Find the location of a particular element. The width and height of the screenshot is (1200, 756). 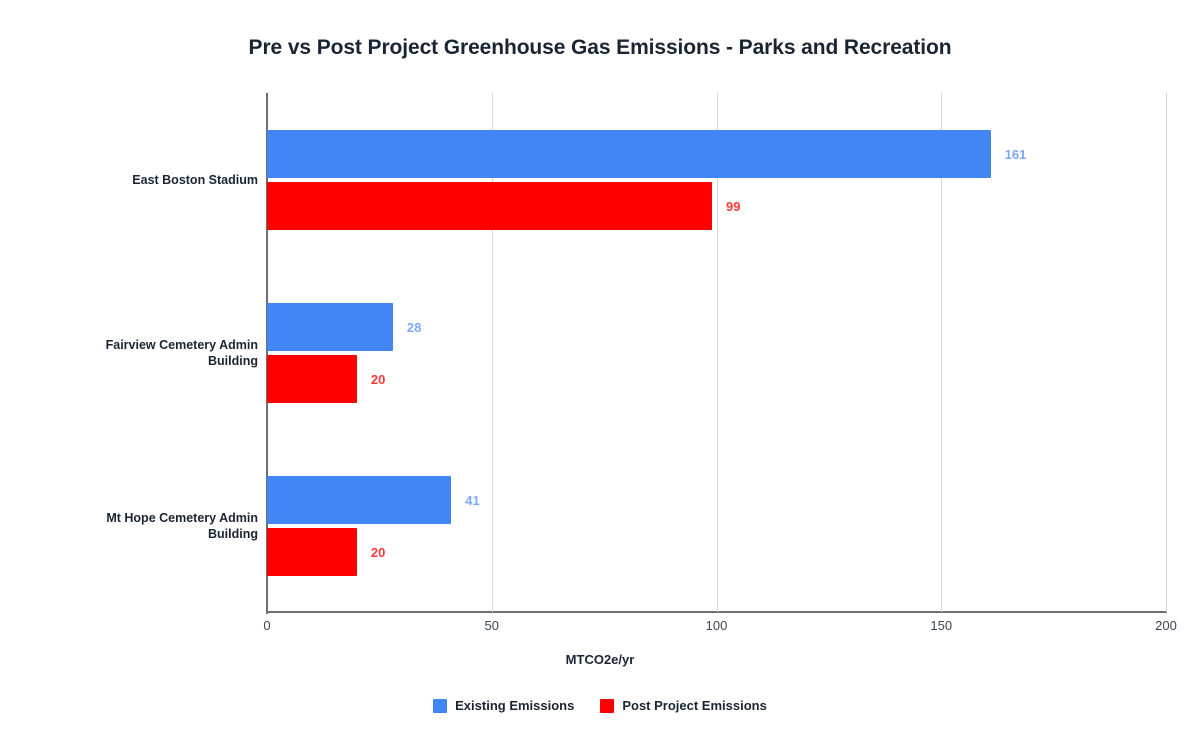

legend-item: Post Project Emissions is located at coordinates (683, 705).